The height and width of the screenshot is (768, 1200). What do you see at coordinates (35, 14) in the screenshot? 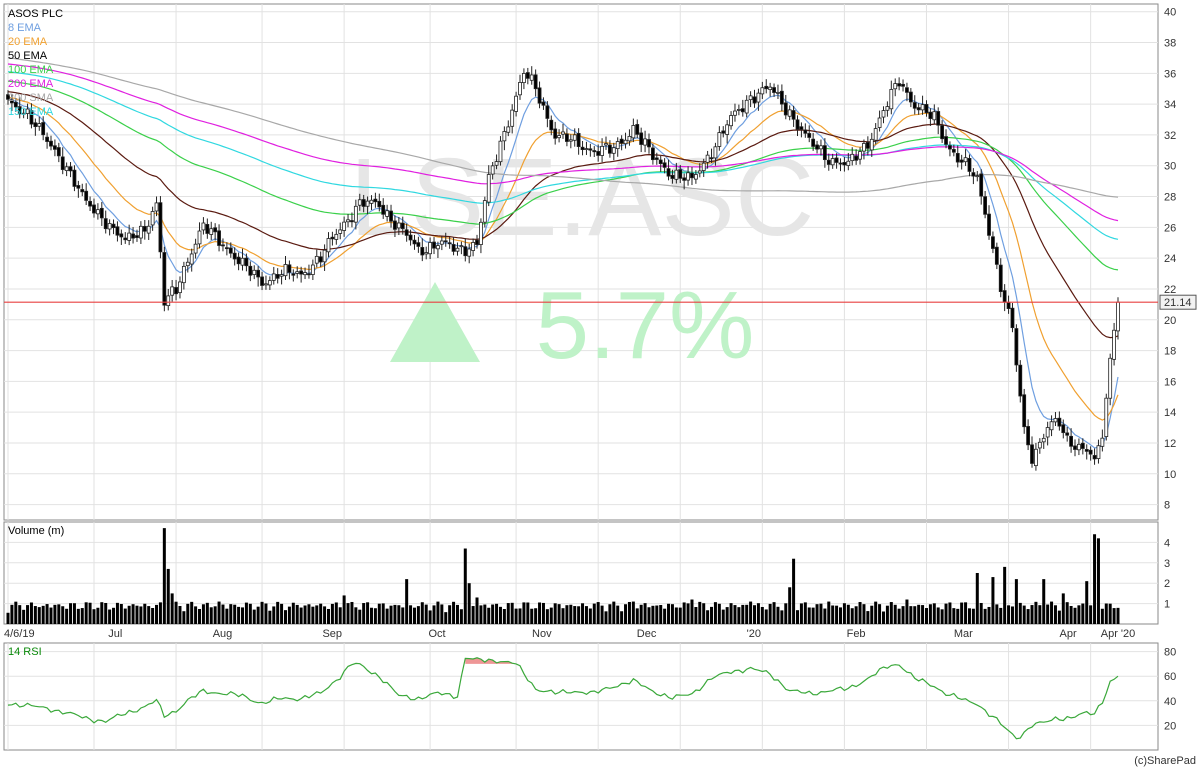
I see `chart-title: ASOS PLC` at bounding box center [35, 14].